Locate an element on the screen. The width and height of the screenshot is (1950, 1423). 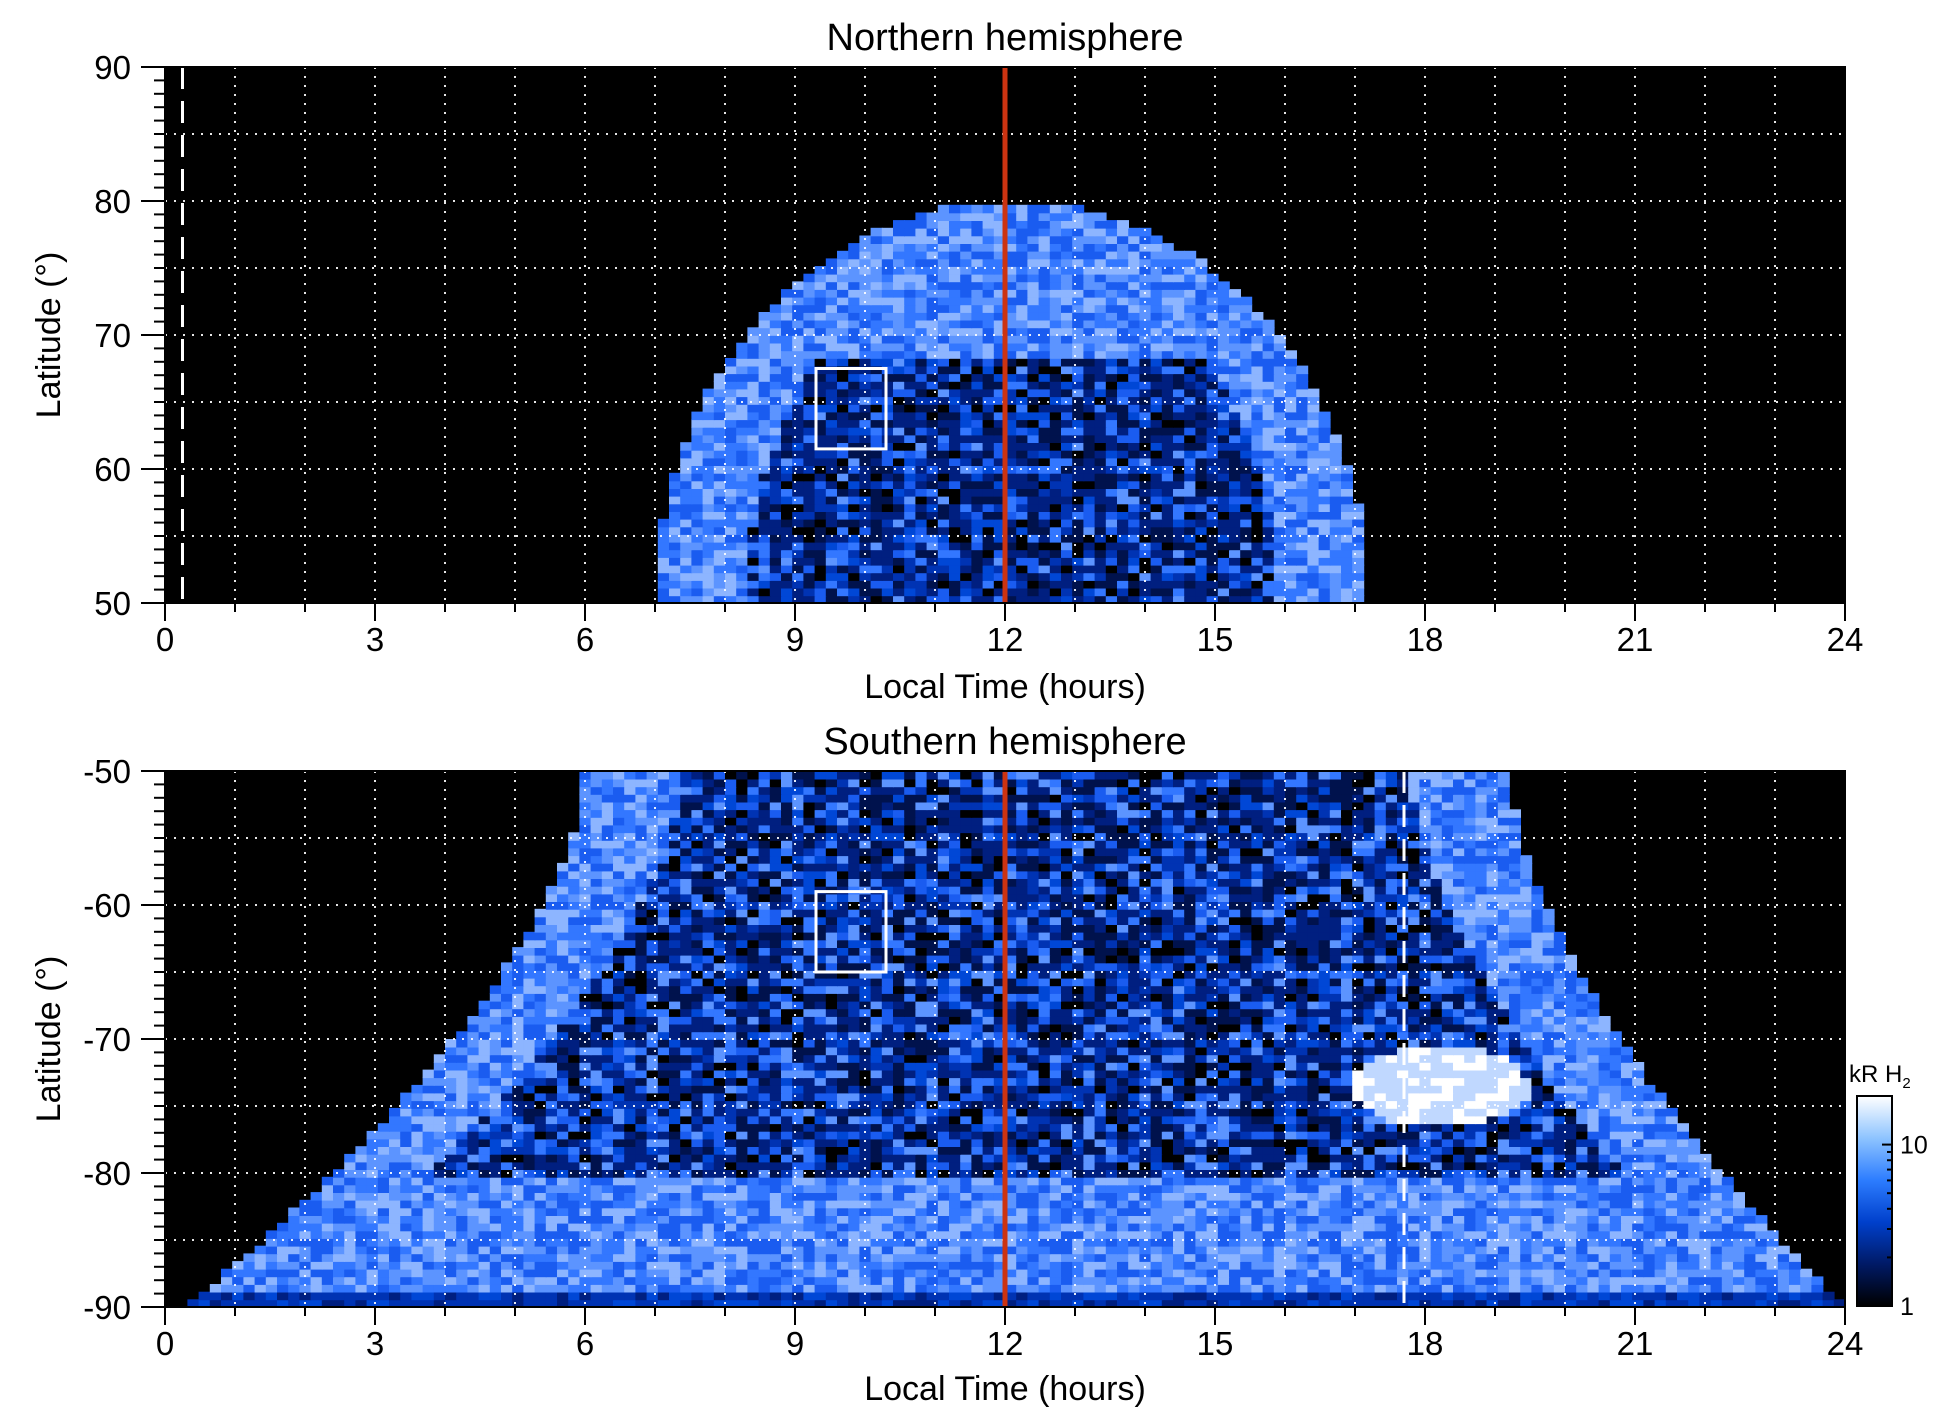
south-y-tick-label: -90 is located at coordinates (107, 1307).